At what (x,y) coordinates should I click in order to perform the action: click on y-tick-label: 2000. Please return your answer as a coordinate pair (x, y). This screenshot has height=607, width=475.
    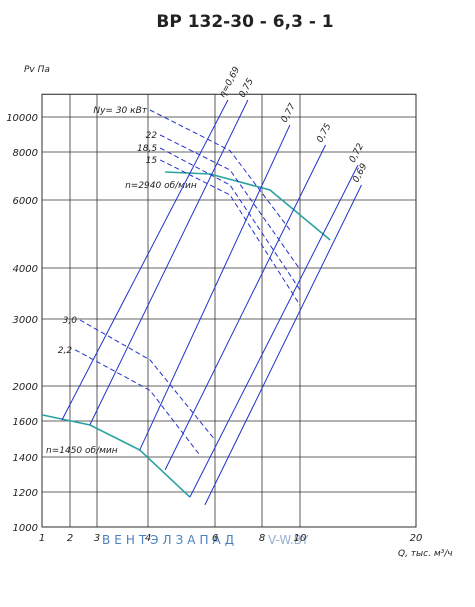
    Looking at the image, I should click on (25, 387).